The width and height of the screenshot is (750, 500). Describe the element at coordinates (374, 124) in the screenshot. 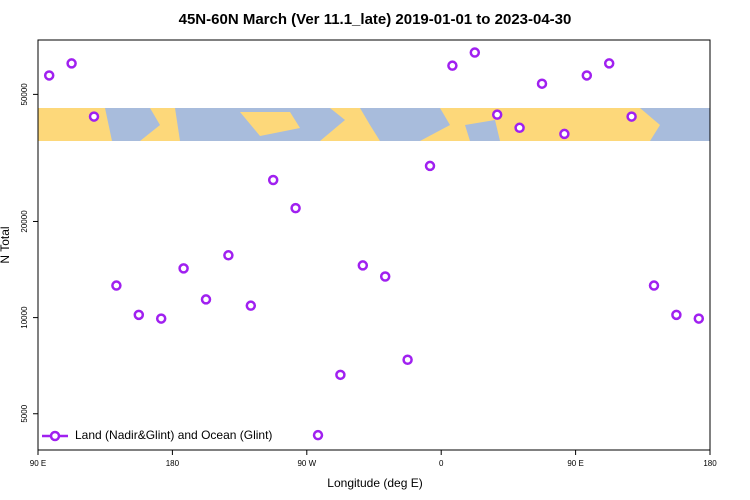

I see `map-band` at that location.